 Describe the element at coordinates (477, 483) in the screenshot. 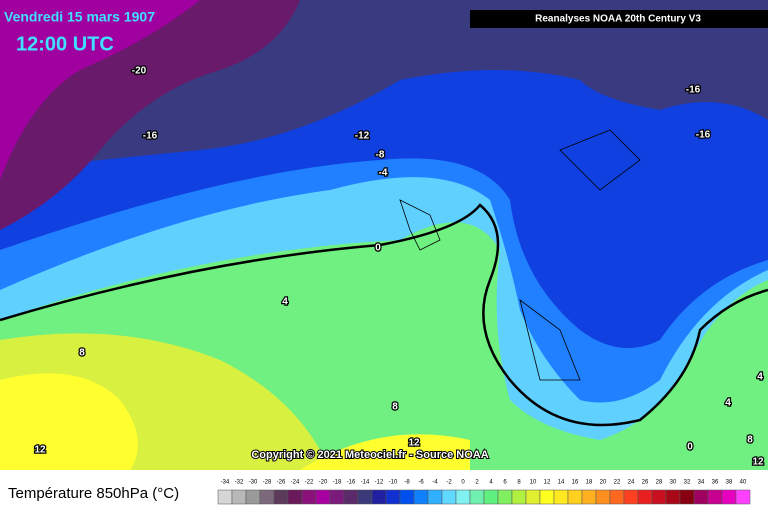

I see `scale-tick: 2` at that location.